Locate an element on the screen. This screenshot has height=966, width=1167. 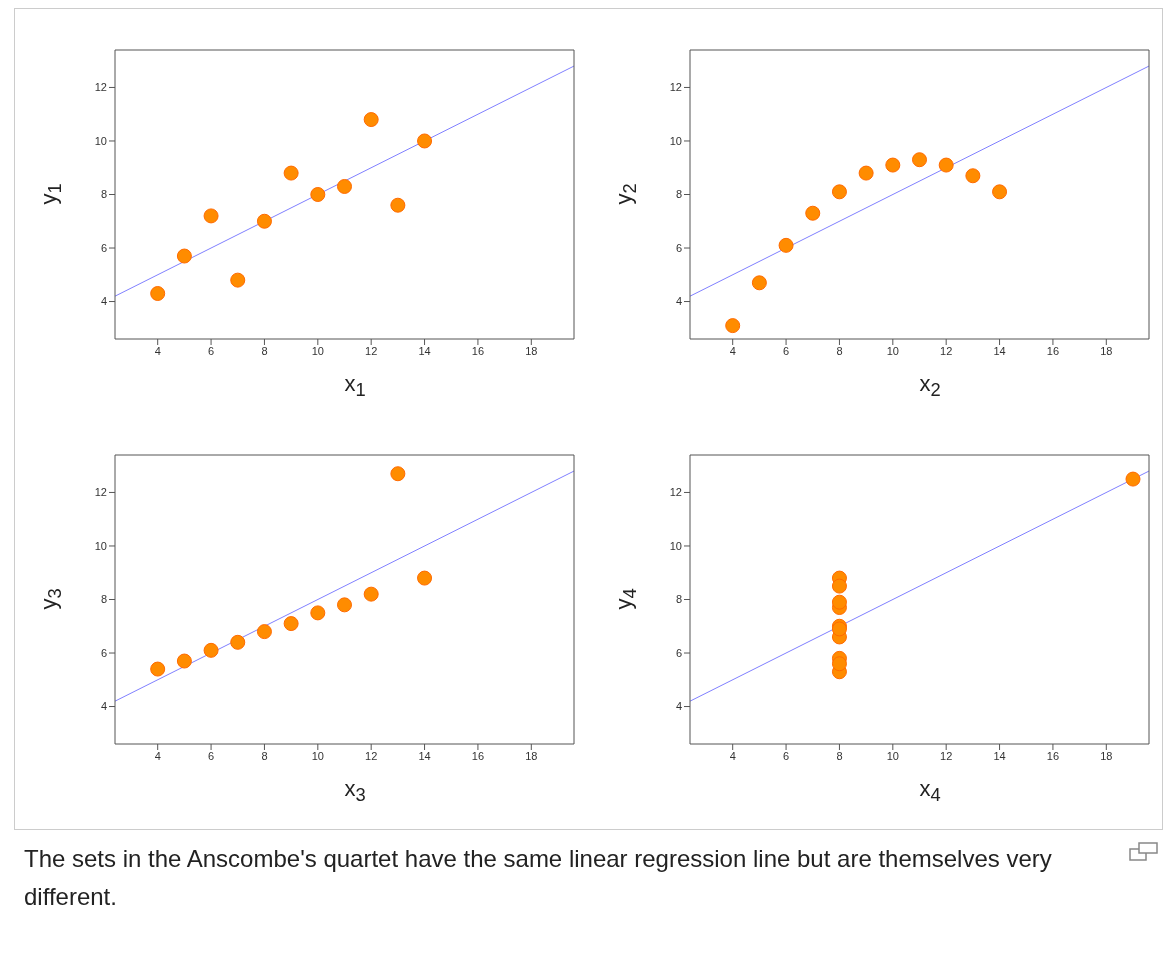
x-axis-title: x$_{1}$ is located at coordinates (355, 386).